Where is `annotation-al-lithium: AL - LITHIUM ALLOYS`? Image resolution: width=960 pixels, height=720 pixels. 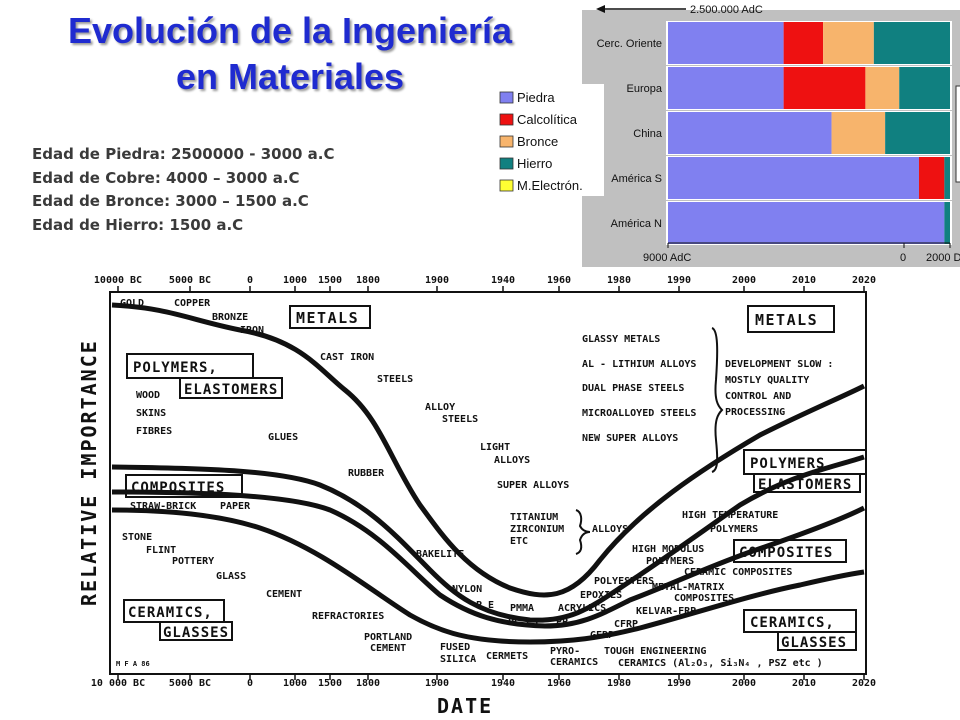
annotation-al-lithium: AL - LITHIUM ALLOYS is located at coordinates (639, 364).